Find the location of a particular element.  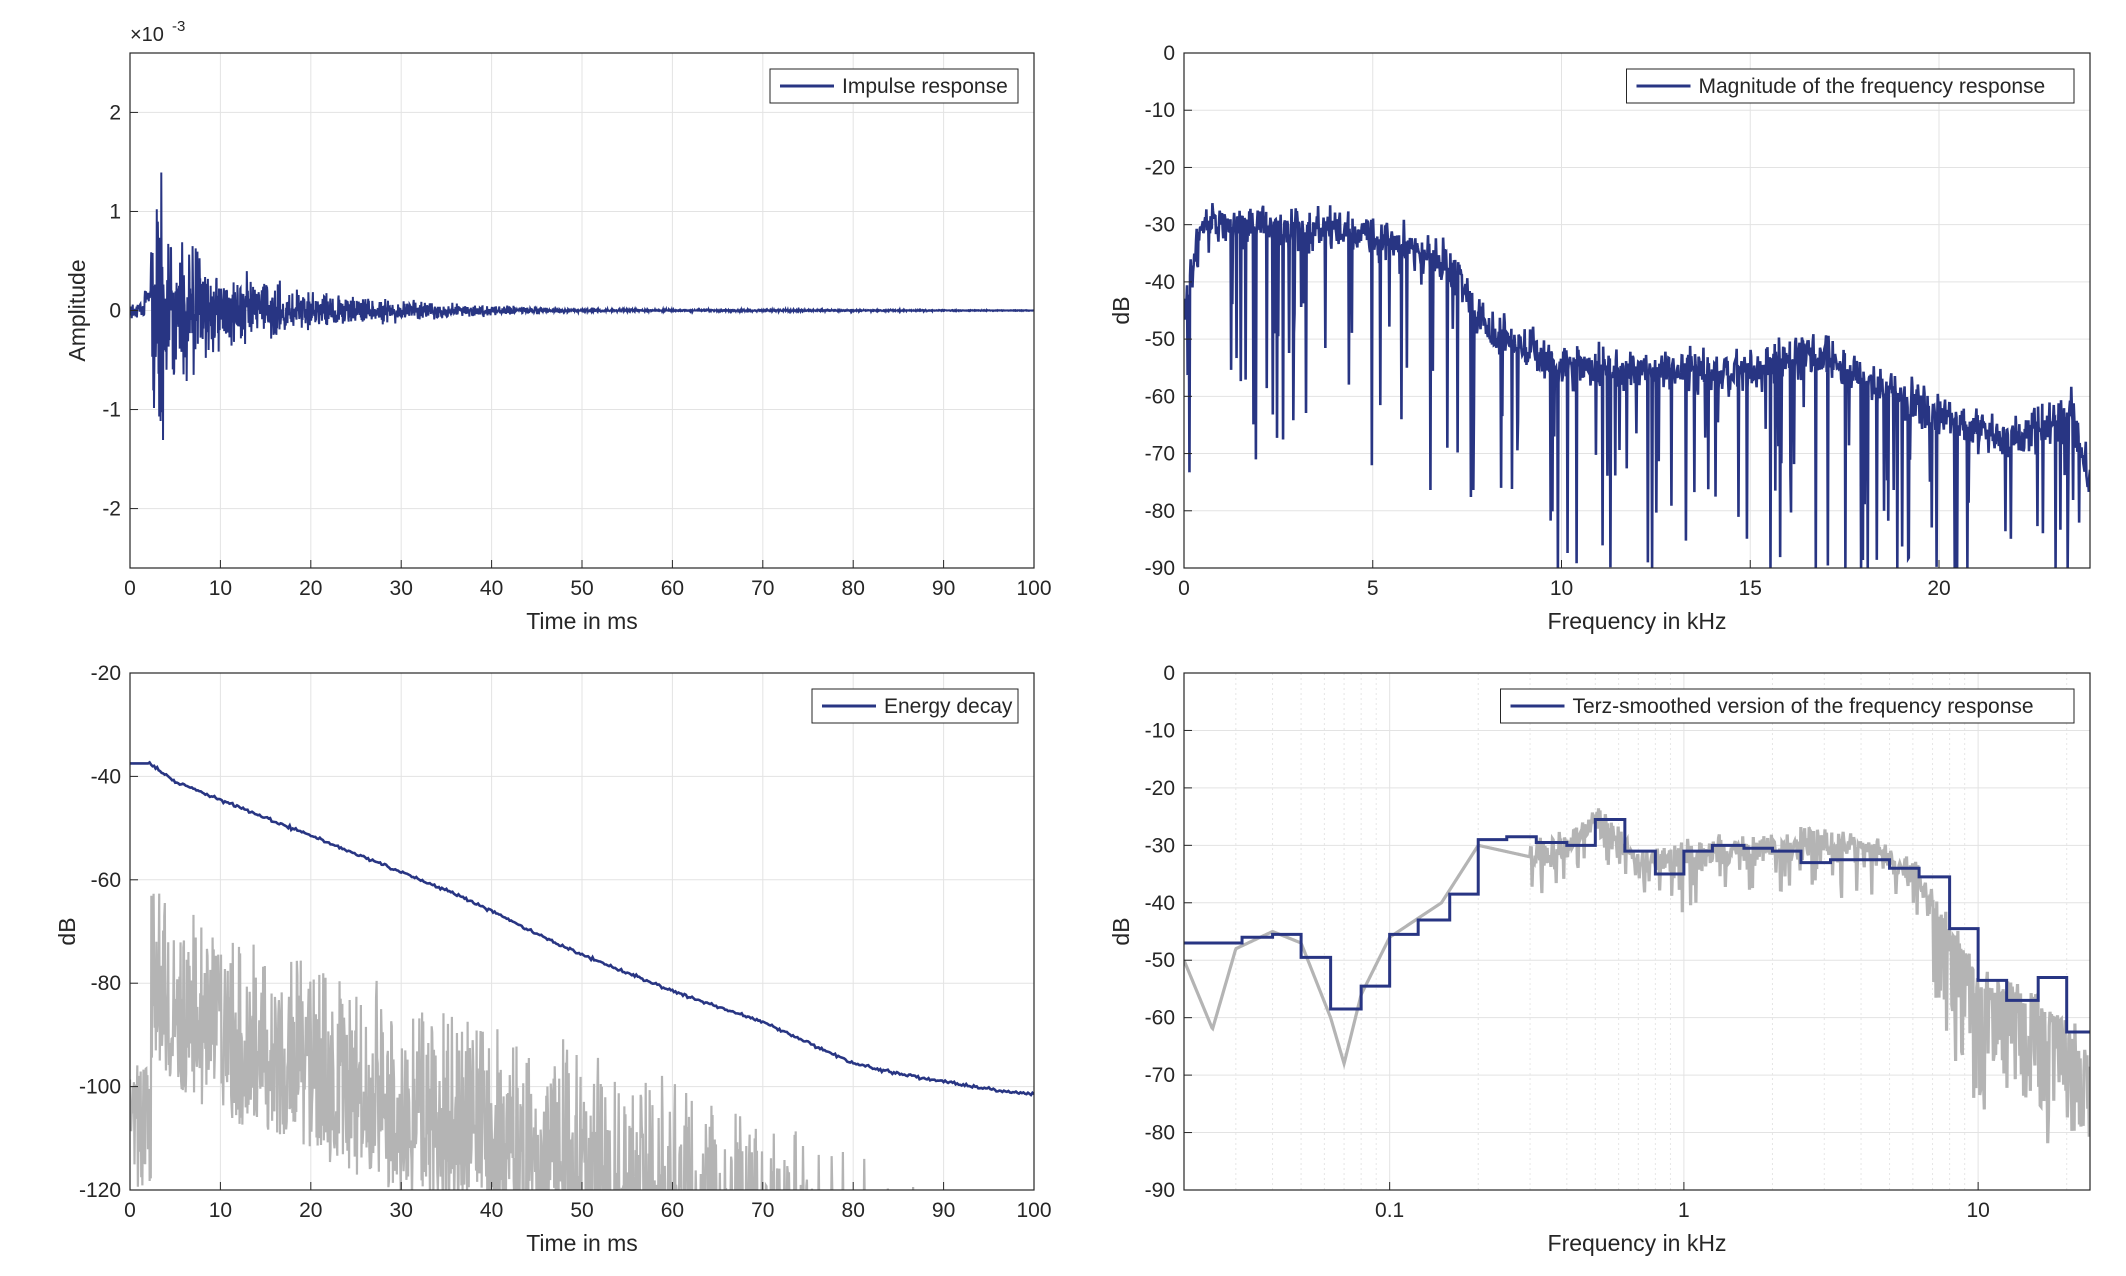

legend: Energy decay is located at coordinates (915, 706).